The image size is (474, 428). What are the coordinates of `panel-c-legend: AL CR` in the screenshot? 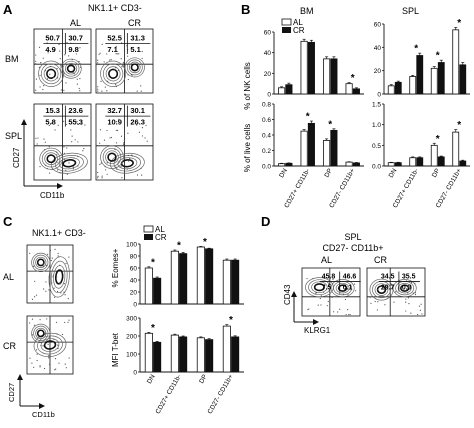 It's located at (155, 233).